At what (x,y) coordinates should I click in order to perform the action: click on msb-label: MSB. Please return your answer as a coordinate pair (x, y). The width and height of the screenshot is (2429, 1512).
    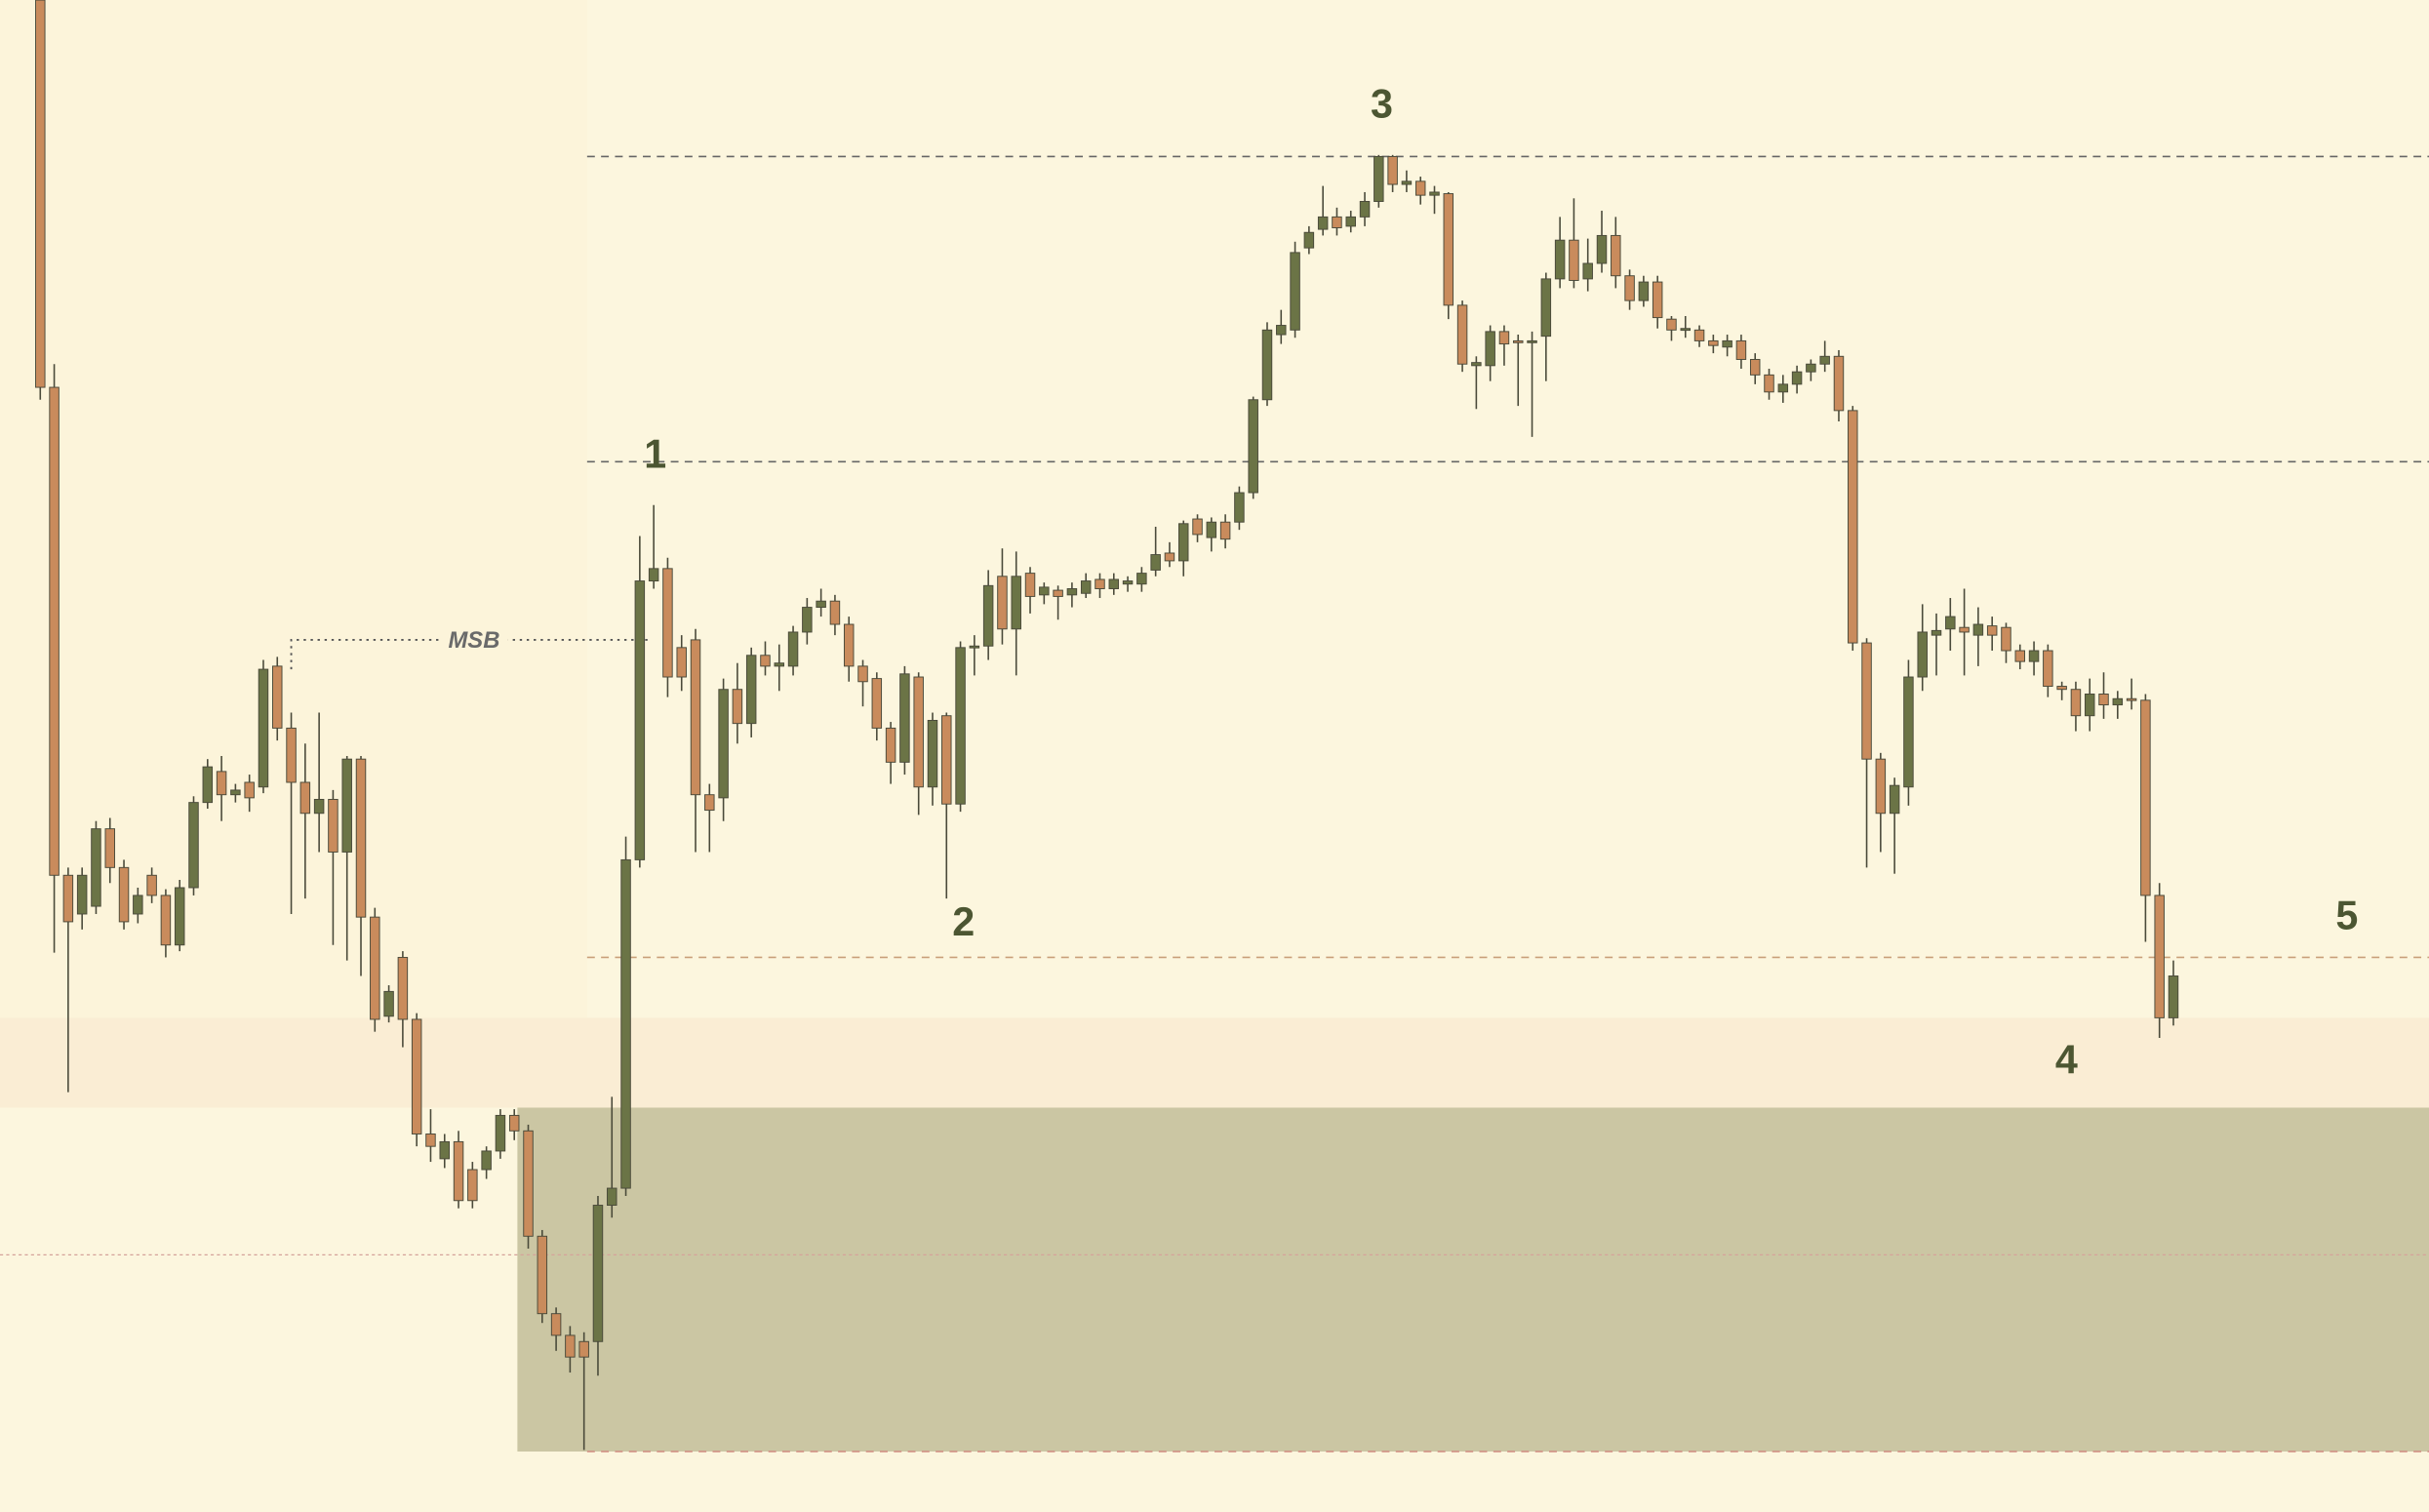
    Looking at the image, I should click on (474, 640).